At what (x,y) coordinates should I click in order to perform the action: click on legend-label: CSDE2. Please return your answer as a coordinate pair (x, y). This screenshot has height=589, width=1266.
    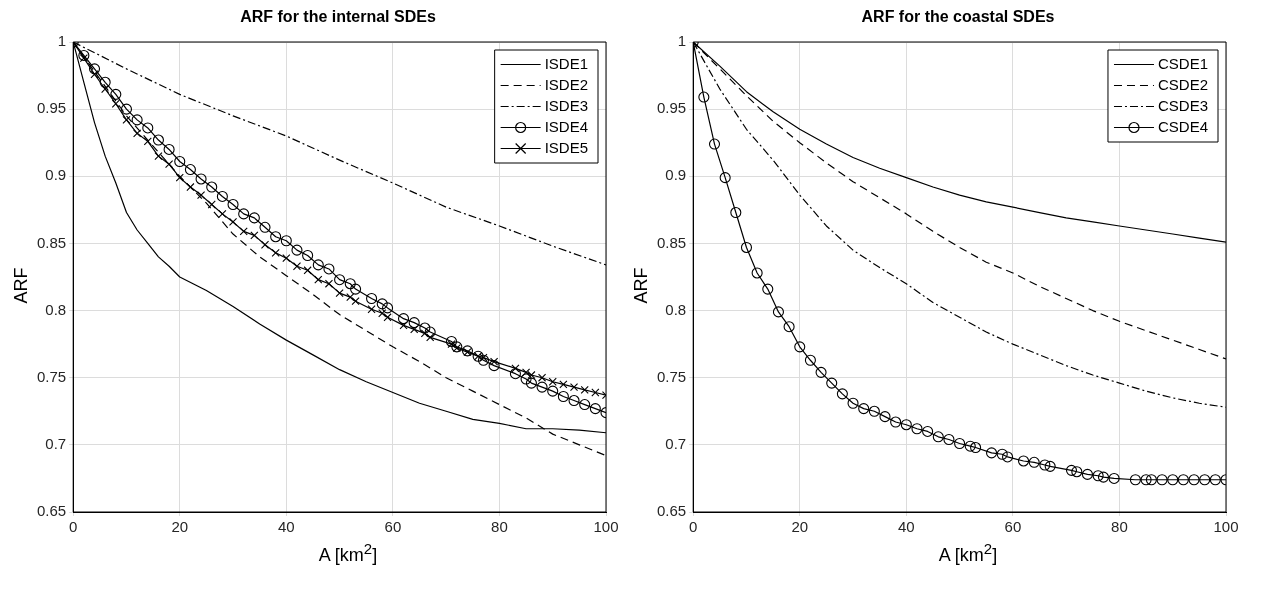
    Looking at the image, I should click on (1183, 84).